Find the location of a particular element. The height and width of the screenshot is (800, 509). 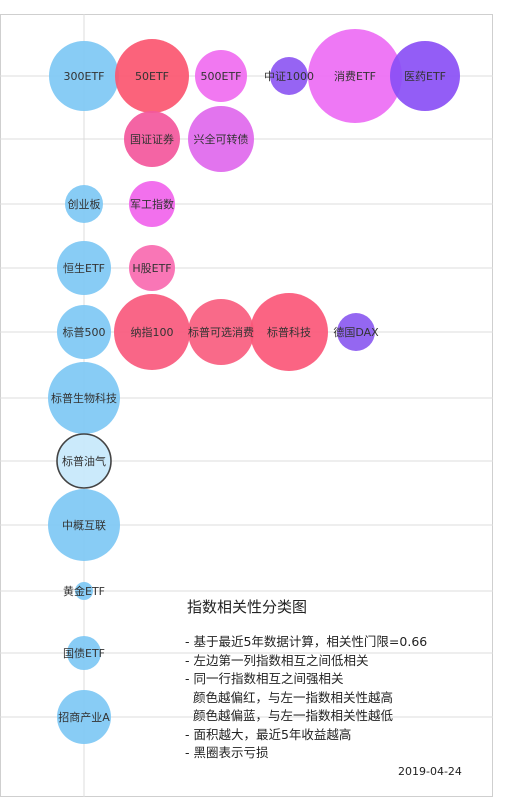

legend-line: - 基于最近5年数据计算，相关性门限=0.66 is located at coordinates (306, 641).